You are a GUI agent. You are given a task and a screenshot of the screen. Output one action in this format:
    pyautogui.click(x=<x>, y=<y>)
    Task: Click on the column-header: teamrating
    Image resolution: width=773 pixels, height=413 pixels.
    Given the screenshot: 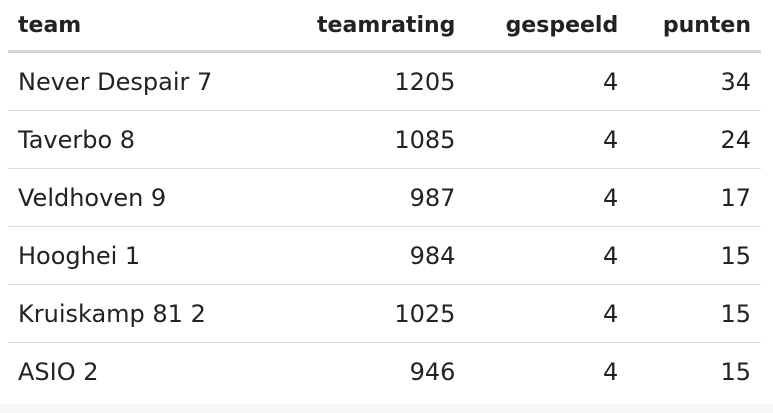 What is the action you would take?
    pyautogui.click(x=368, y=26)
    